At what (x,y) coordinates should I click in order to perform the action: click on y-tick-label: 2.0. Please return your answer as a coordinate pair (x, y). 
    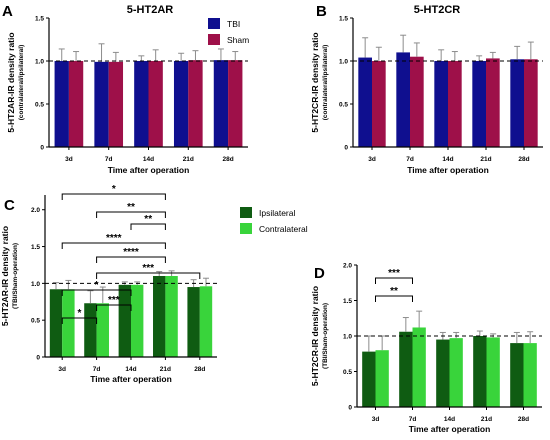
    Looking at the image, I should click on (35, 210).